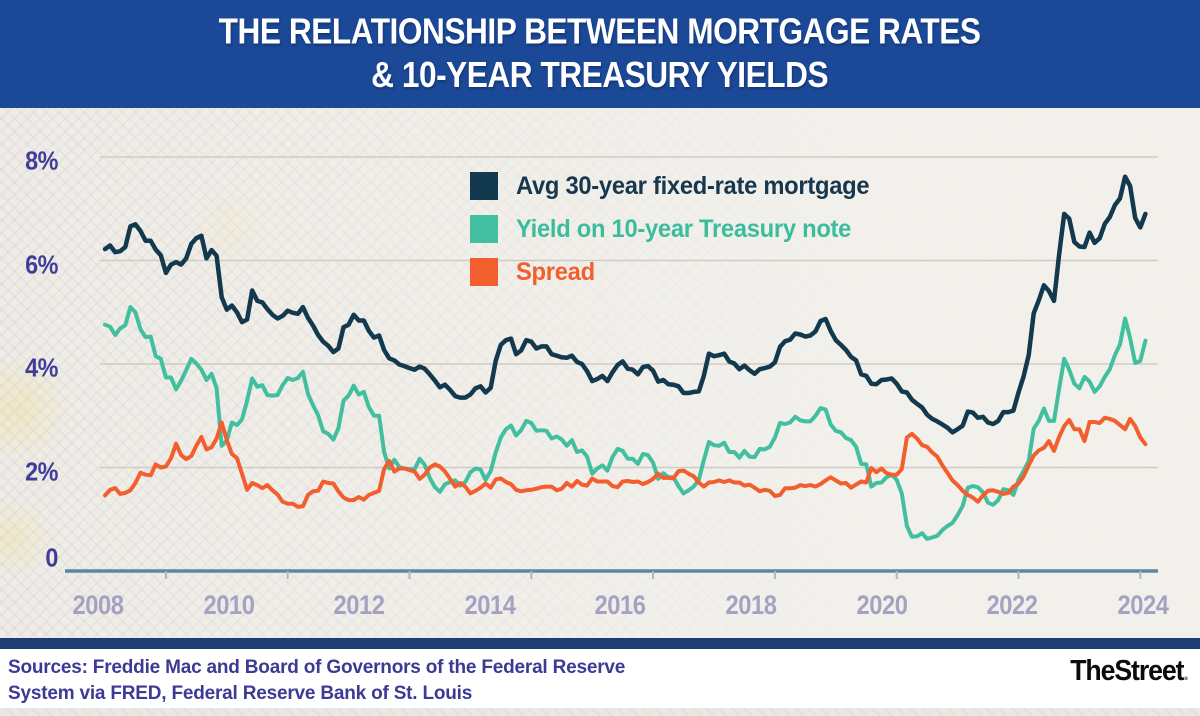  I want to click on legend-item-treasury: Yield on 10-year Treasury note, so click(679, 229).